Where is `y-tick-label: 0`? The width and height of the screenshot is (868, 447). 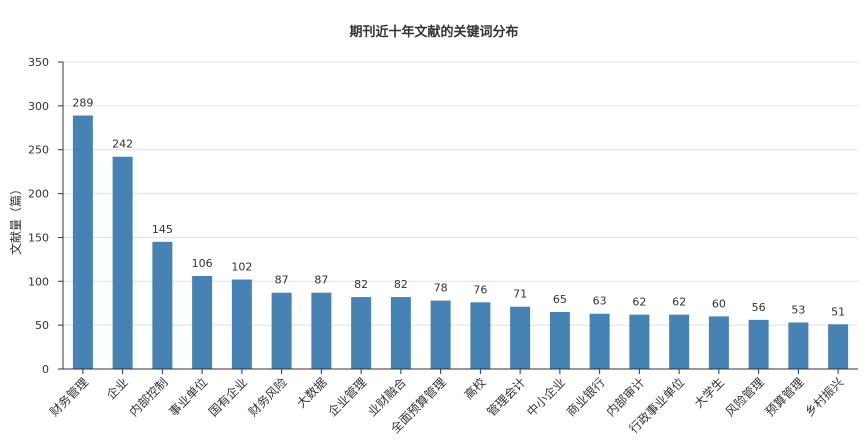 y-tick-label: 0 is located at coordinates (45, 369).